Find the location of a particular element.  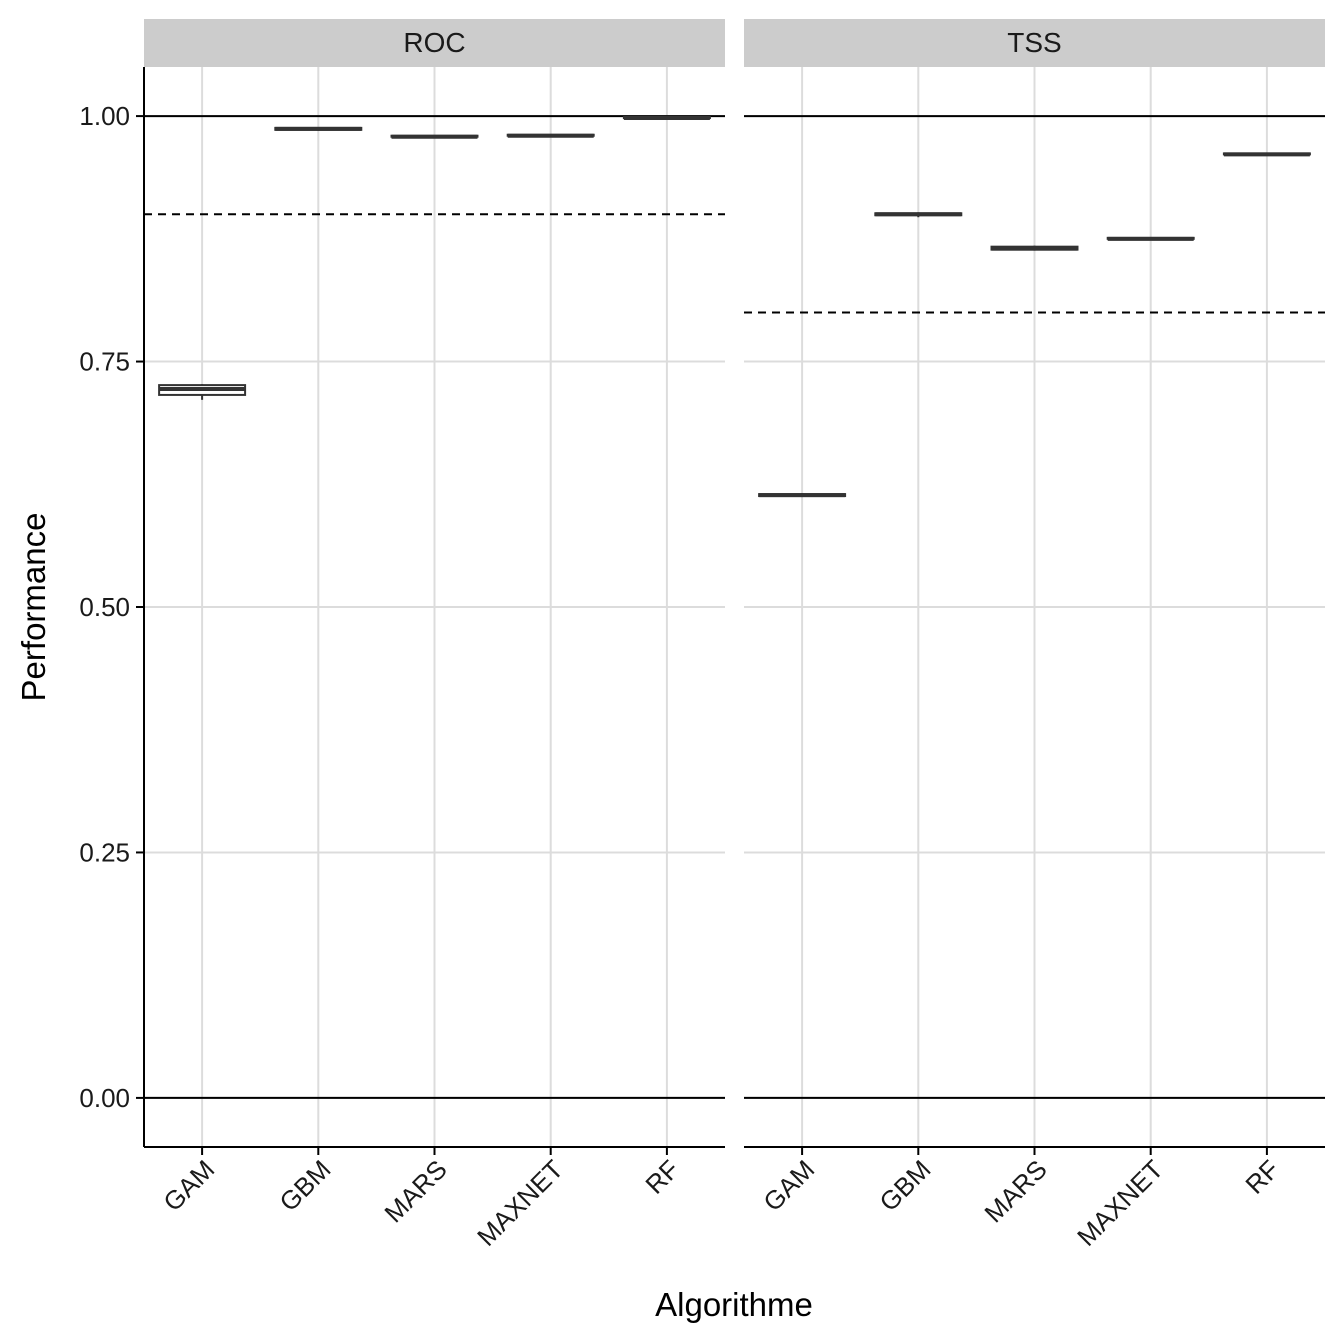

facet-strip-roc is located at coordinates (434, 43).